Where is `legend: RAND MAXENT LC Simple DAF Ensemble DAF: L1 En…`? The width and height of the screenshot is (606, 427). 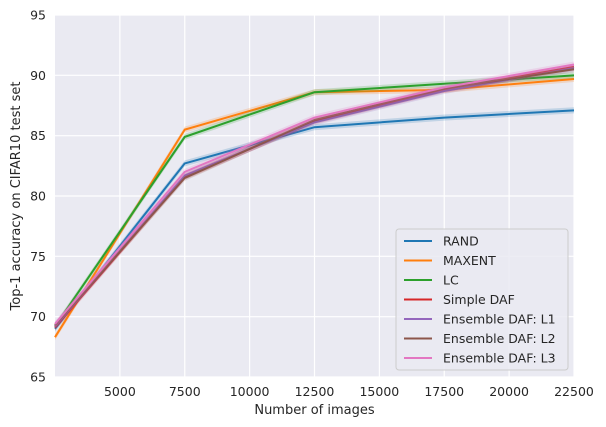 legend: RAND MAXENT LC Simple DAF Ensemble DAF: L1 En… is located at coordinates (482, 299).